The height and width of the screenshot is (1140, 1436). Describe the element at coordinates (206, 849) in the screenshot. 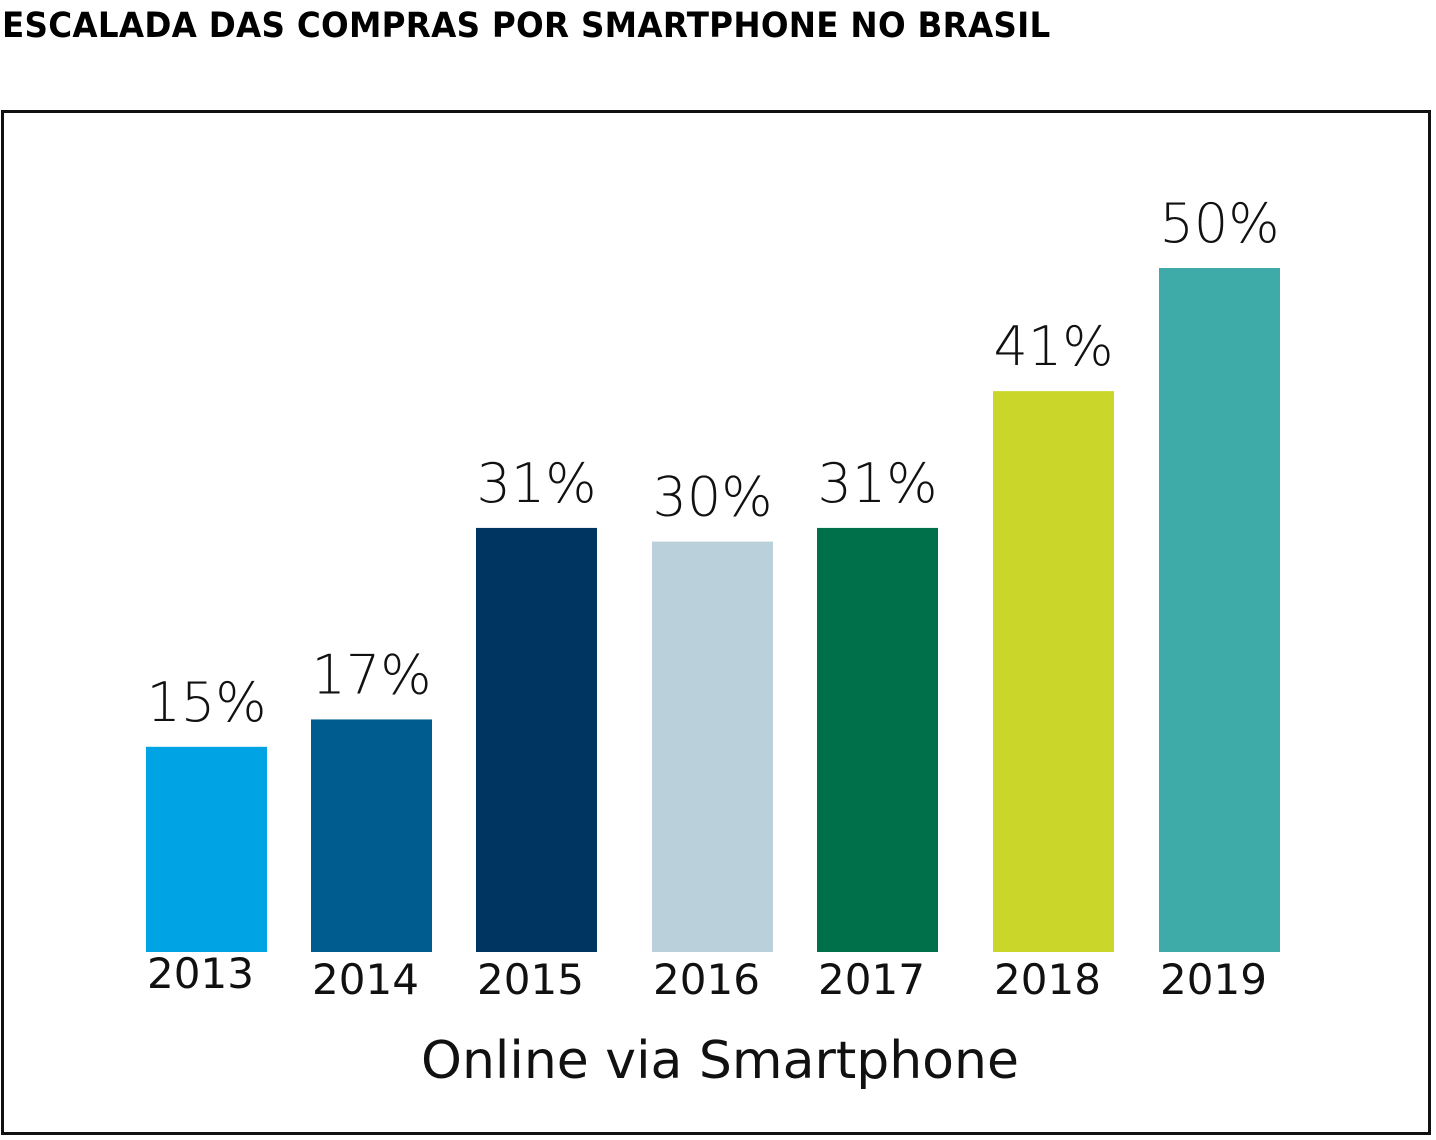

I see `bar-2013` at that location.